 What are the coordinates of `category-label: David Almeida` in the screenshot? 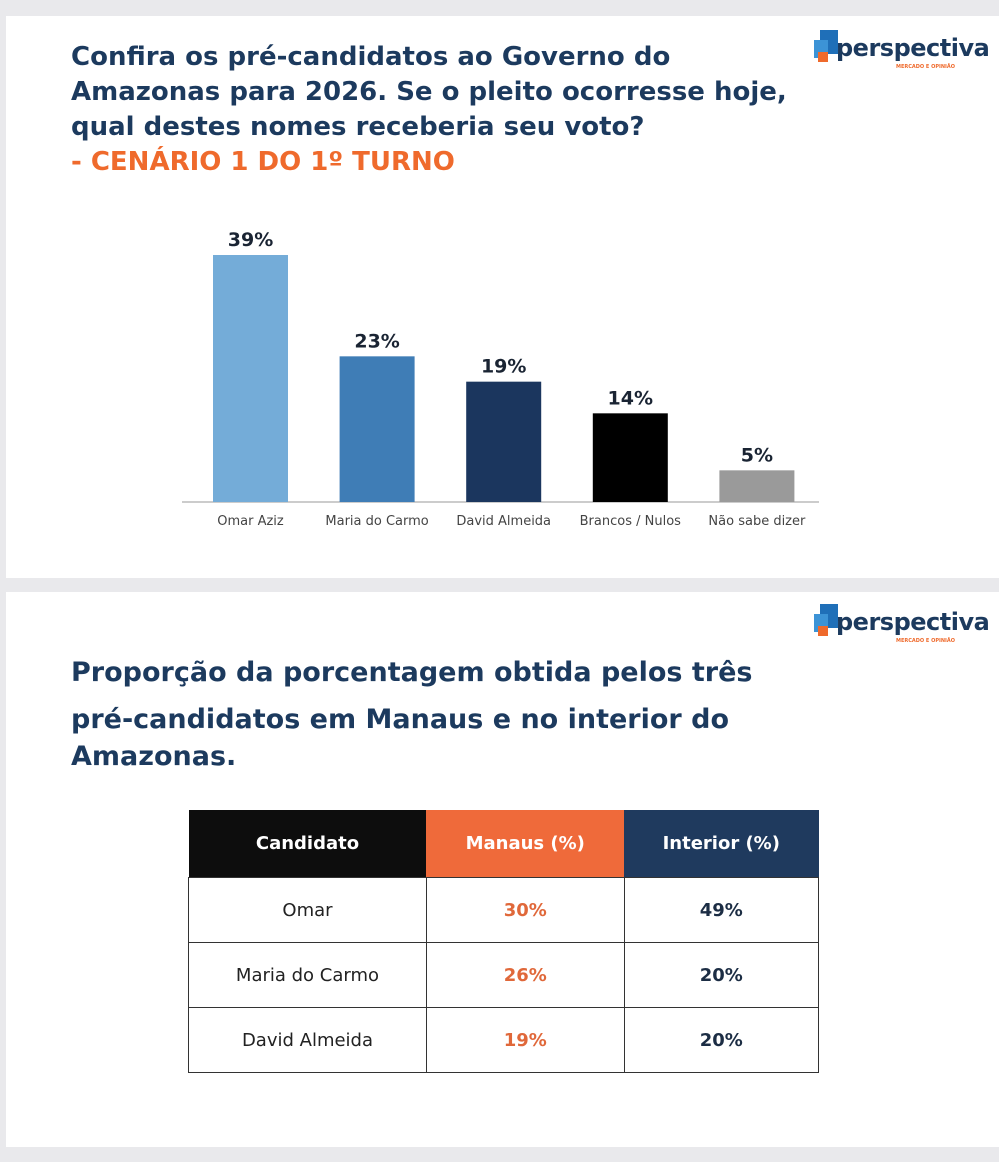 It's located at (503, 521).